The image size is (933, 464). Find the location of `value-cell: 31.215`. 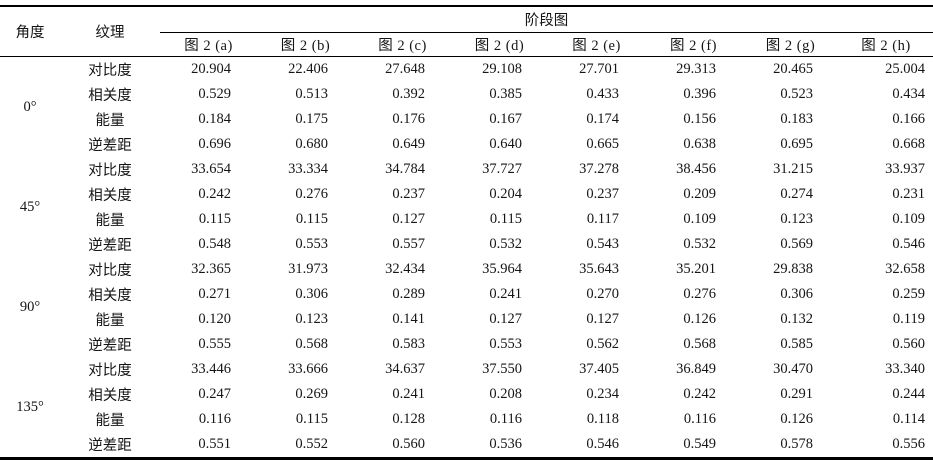

value-cell: 31.215 is located at coordinates (793, 169).